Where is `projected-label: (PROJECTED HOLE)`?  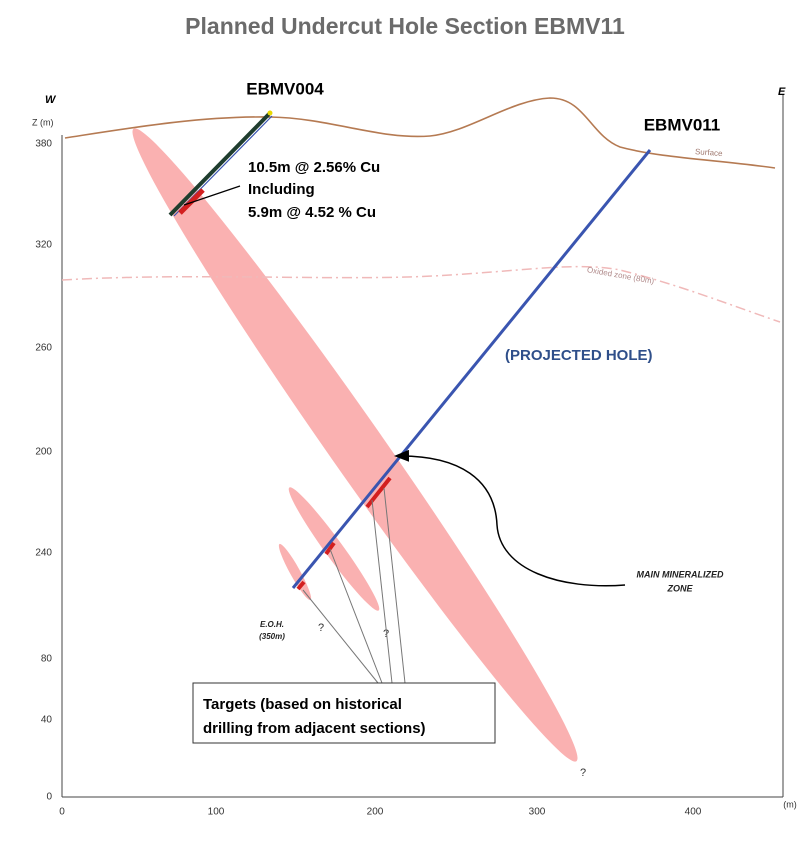
projected-label: (PROJECTED HOLE) is located at coordinates (579, 355).